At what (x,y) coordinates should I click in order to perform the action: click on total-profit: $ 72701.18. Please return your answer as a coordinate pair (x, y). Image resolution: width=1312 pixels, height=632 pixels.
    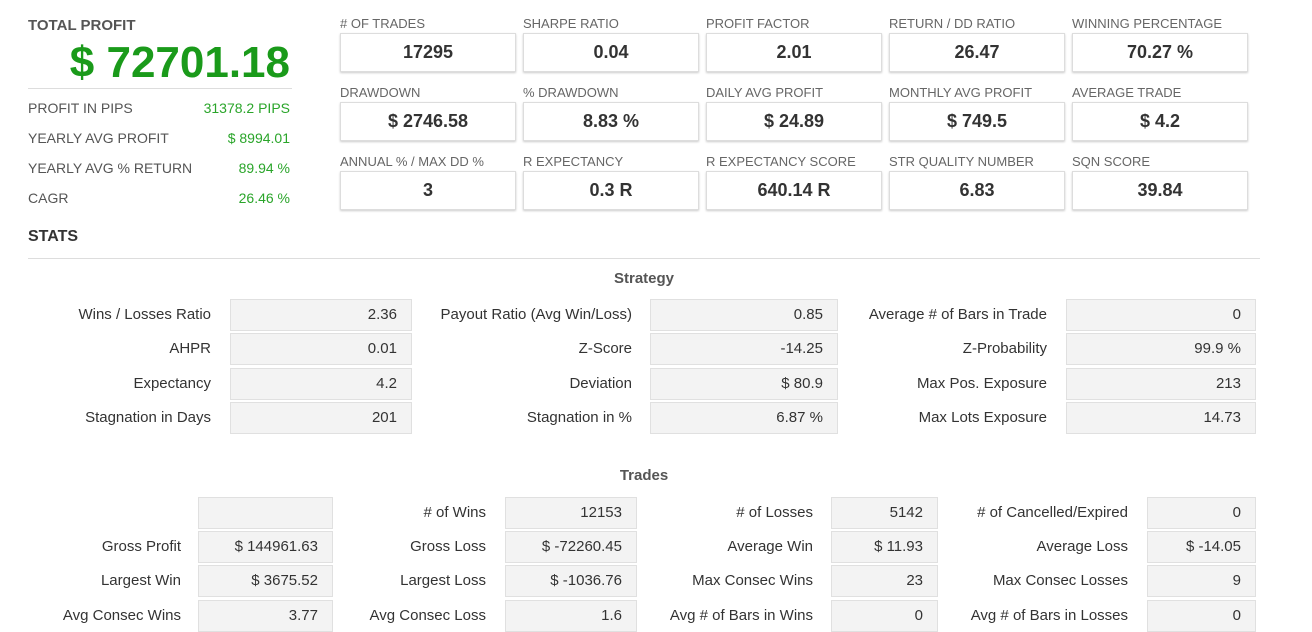
    Looking at the image, I should click on (179, 62).